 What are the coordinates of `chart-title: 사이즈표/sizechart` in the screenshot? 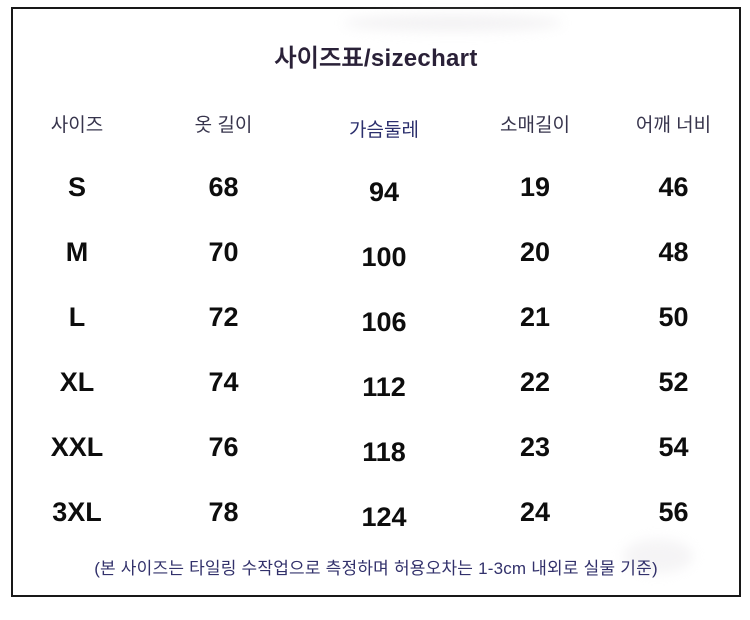 It's located at (376, 58).